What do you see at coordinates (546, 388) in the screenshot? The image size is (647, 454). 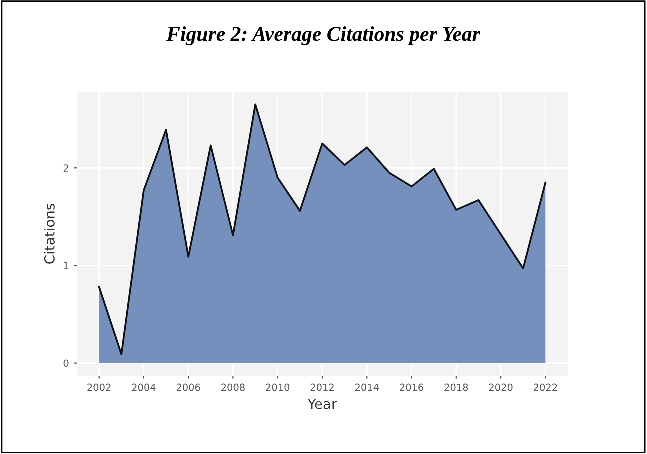 I see `x-tick-label: 2022` at bounding box center [546, 388].